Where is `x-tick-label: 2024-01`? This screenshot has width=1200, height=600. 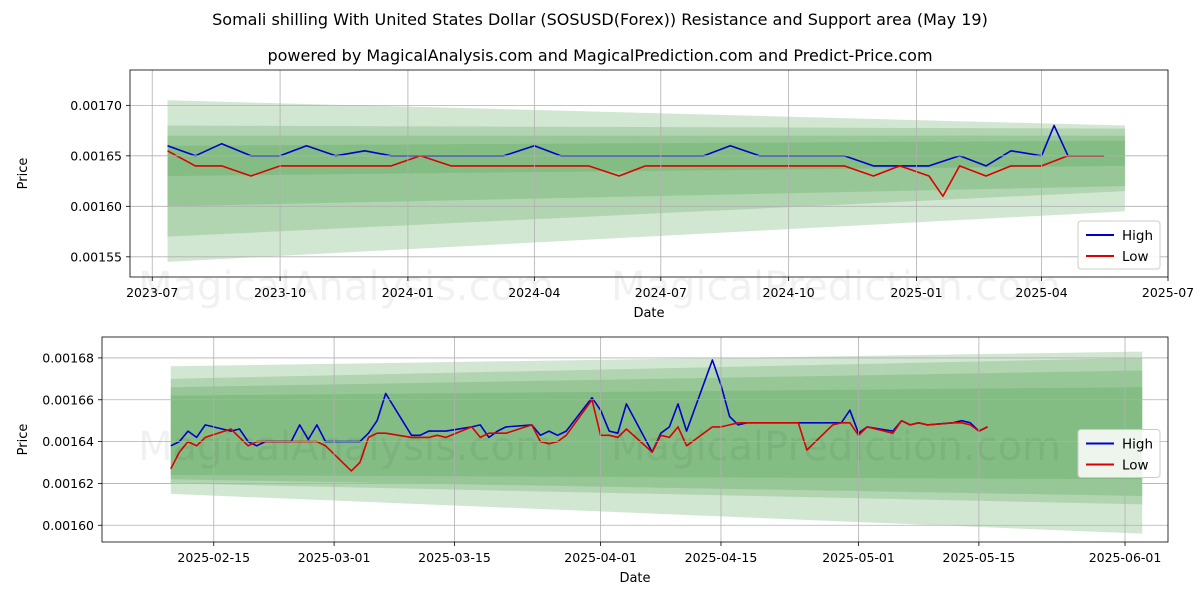 x-tick-label: 2024-01 is located at coordinates (408, 292).